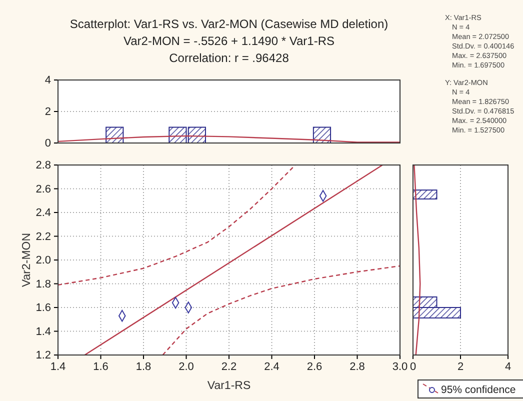 The height and width of the screenshot is (401, 523). Describe the element at coordinates (43, 260) in the screenshot. I see `y-tick-label: 2.0` at that location.